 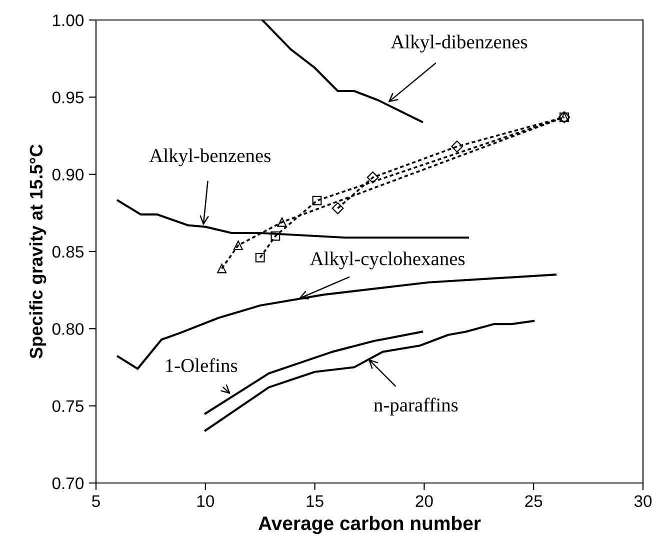 What do you see at coordinates (202, 365) in the screenshot?
I see `annotation: 1-Olefins` at bounding box center [202, 365].